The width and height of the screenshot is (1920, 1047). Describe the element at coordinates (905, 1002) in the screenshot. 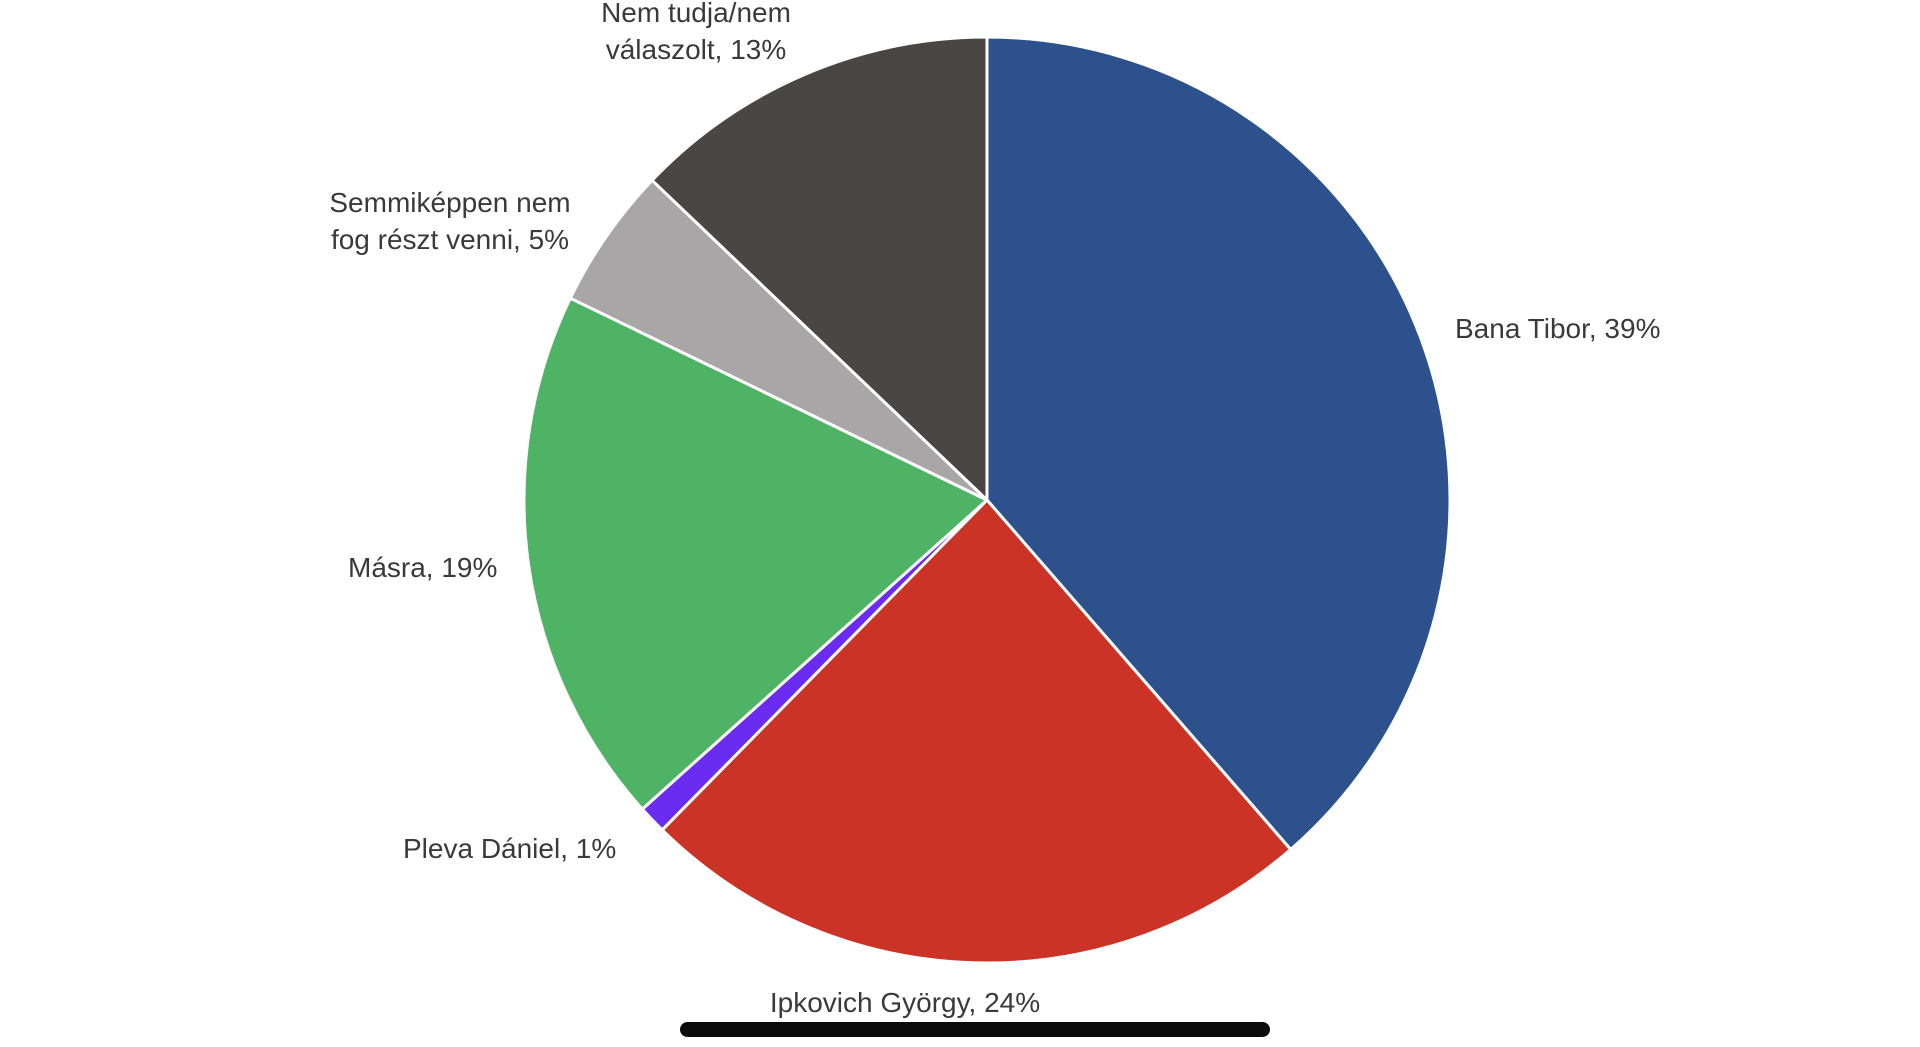

I see `pie-label-2: Ipkovich György, 24%` at that location.